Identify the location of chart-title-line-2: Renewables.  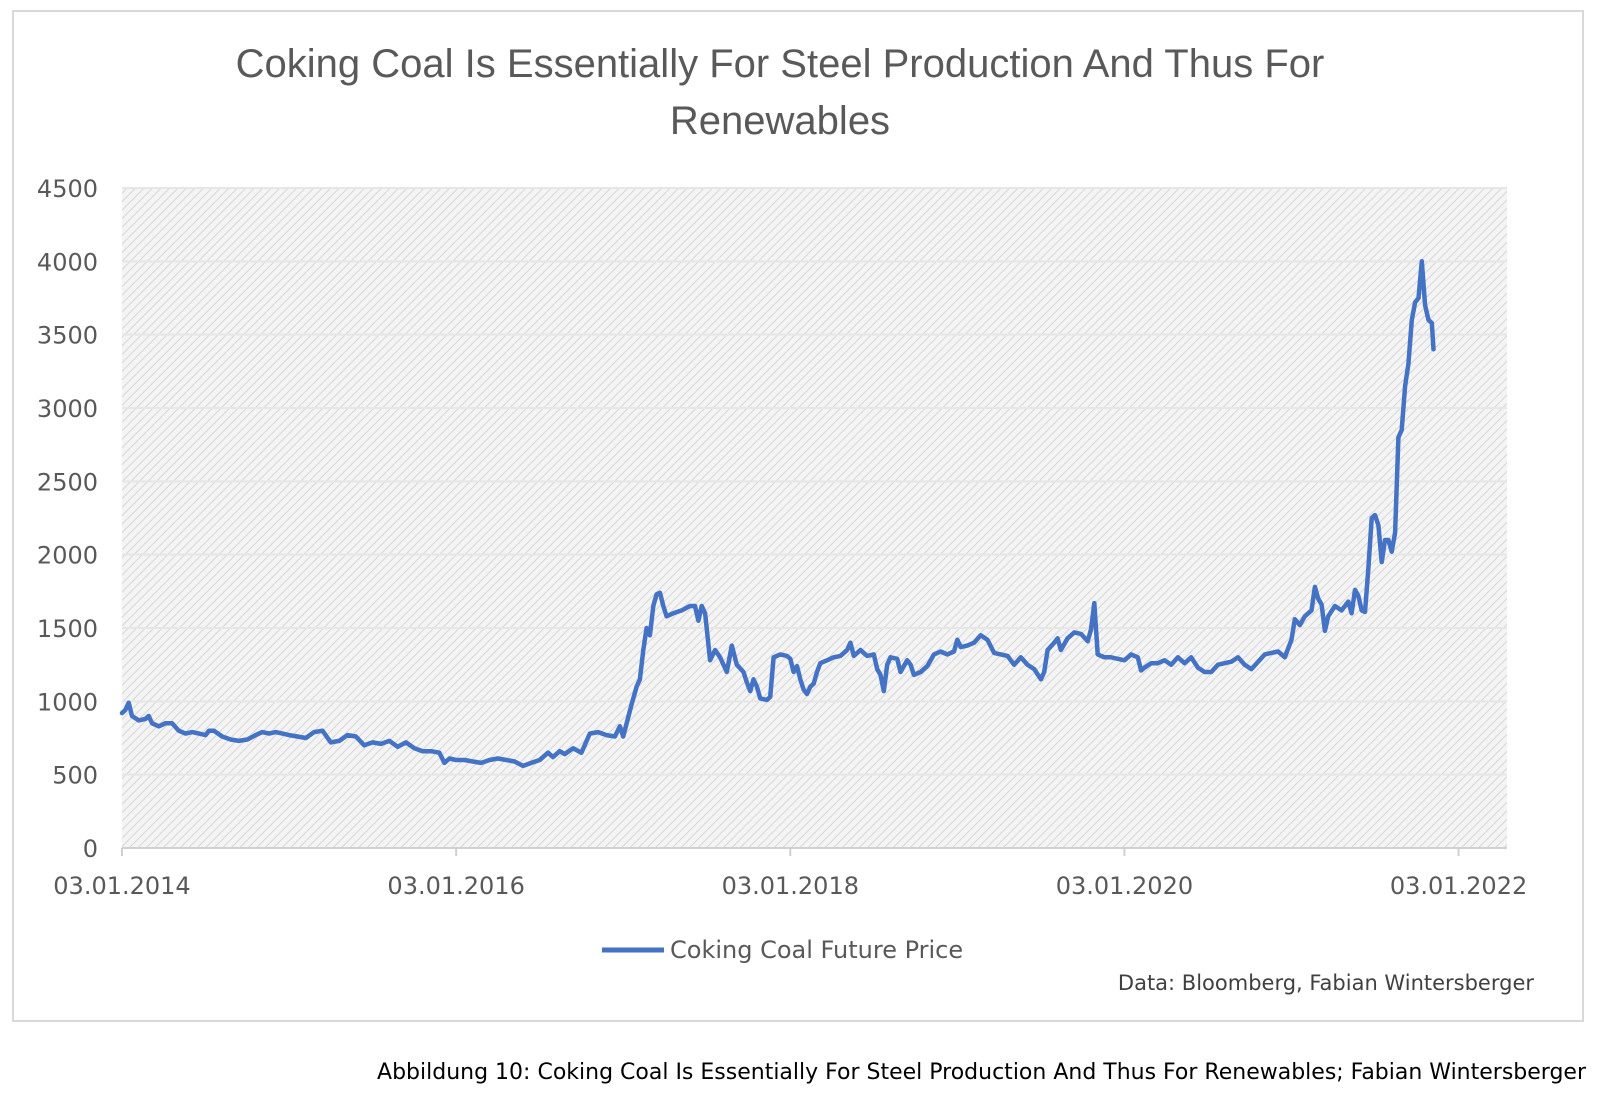
(780, 121).